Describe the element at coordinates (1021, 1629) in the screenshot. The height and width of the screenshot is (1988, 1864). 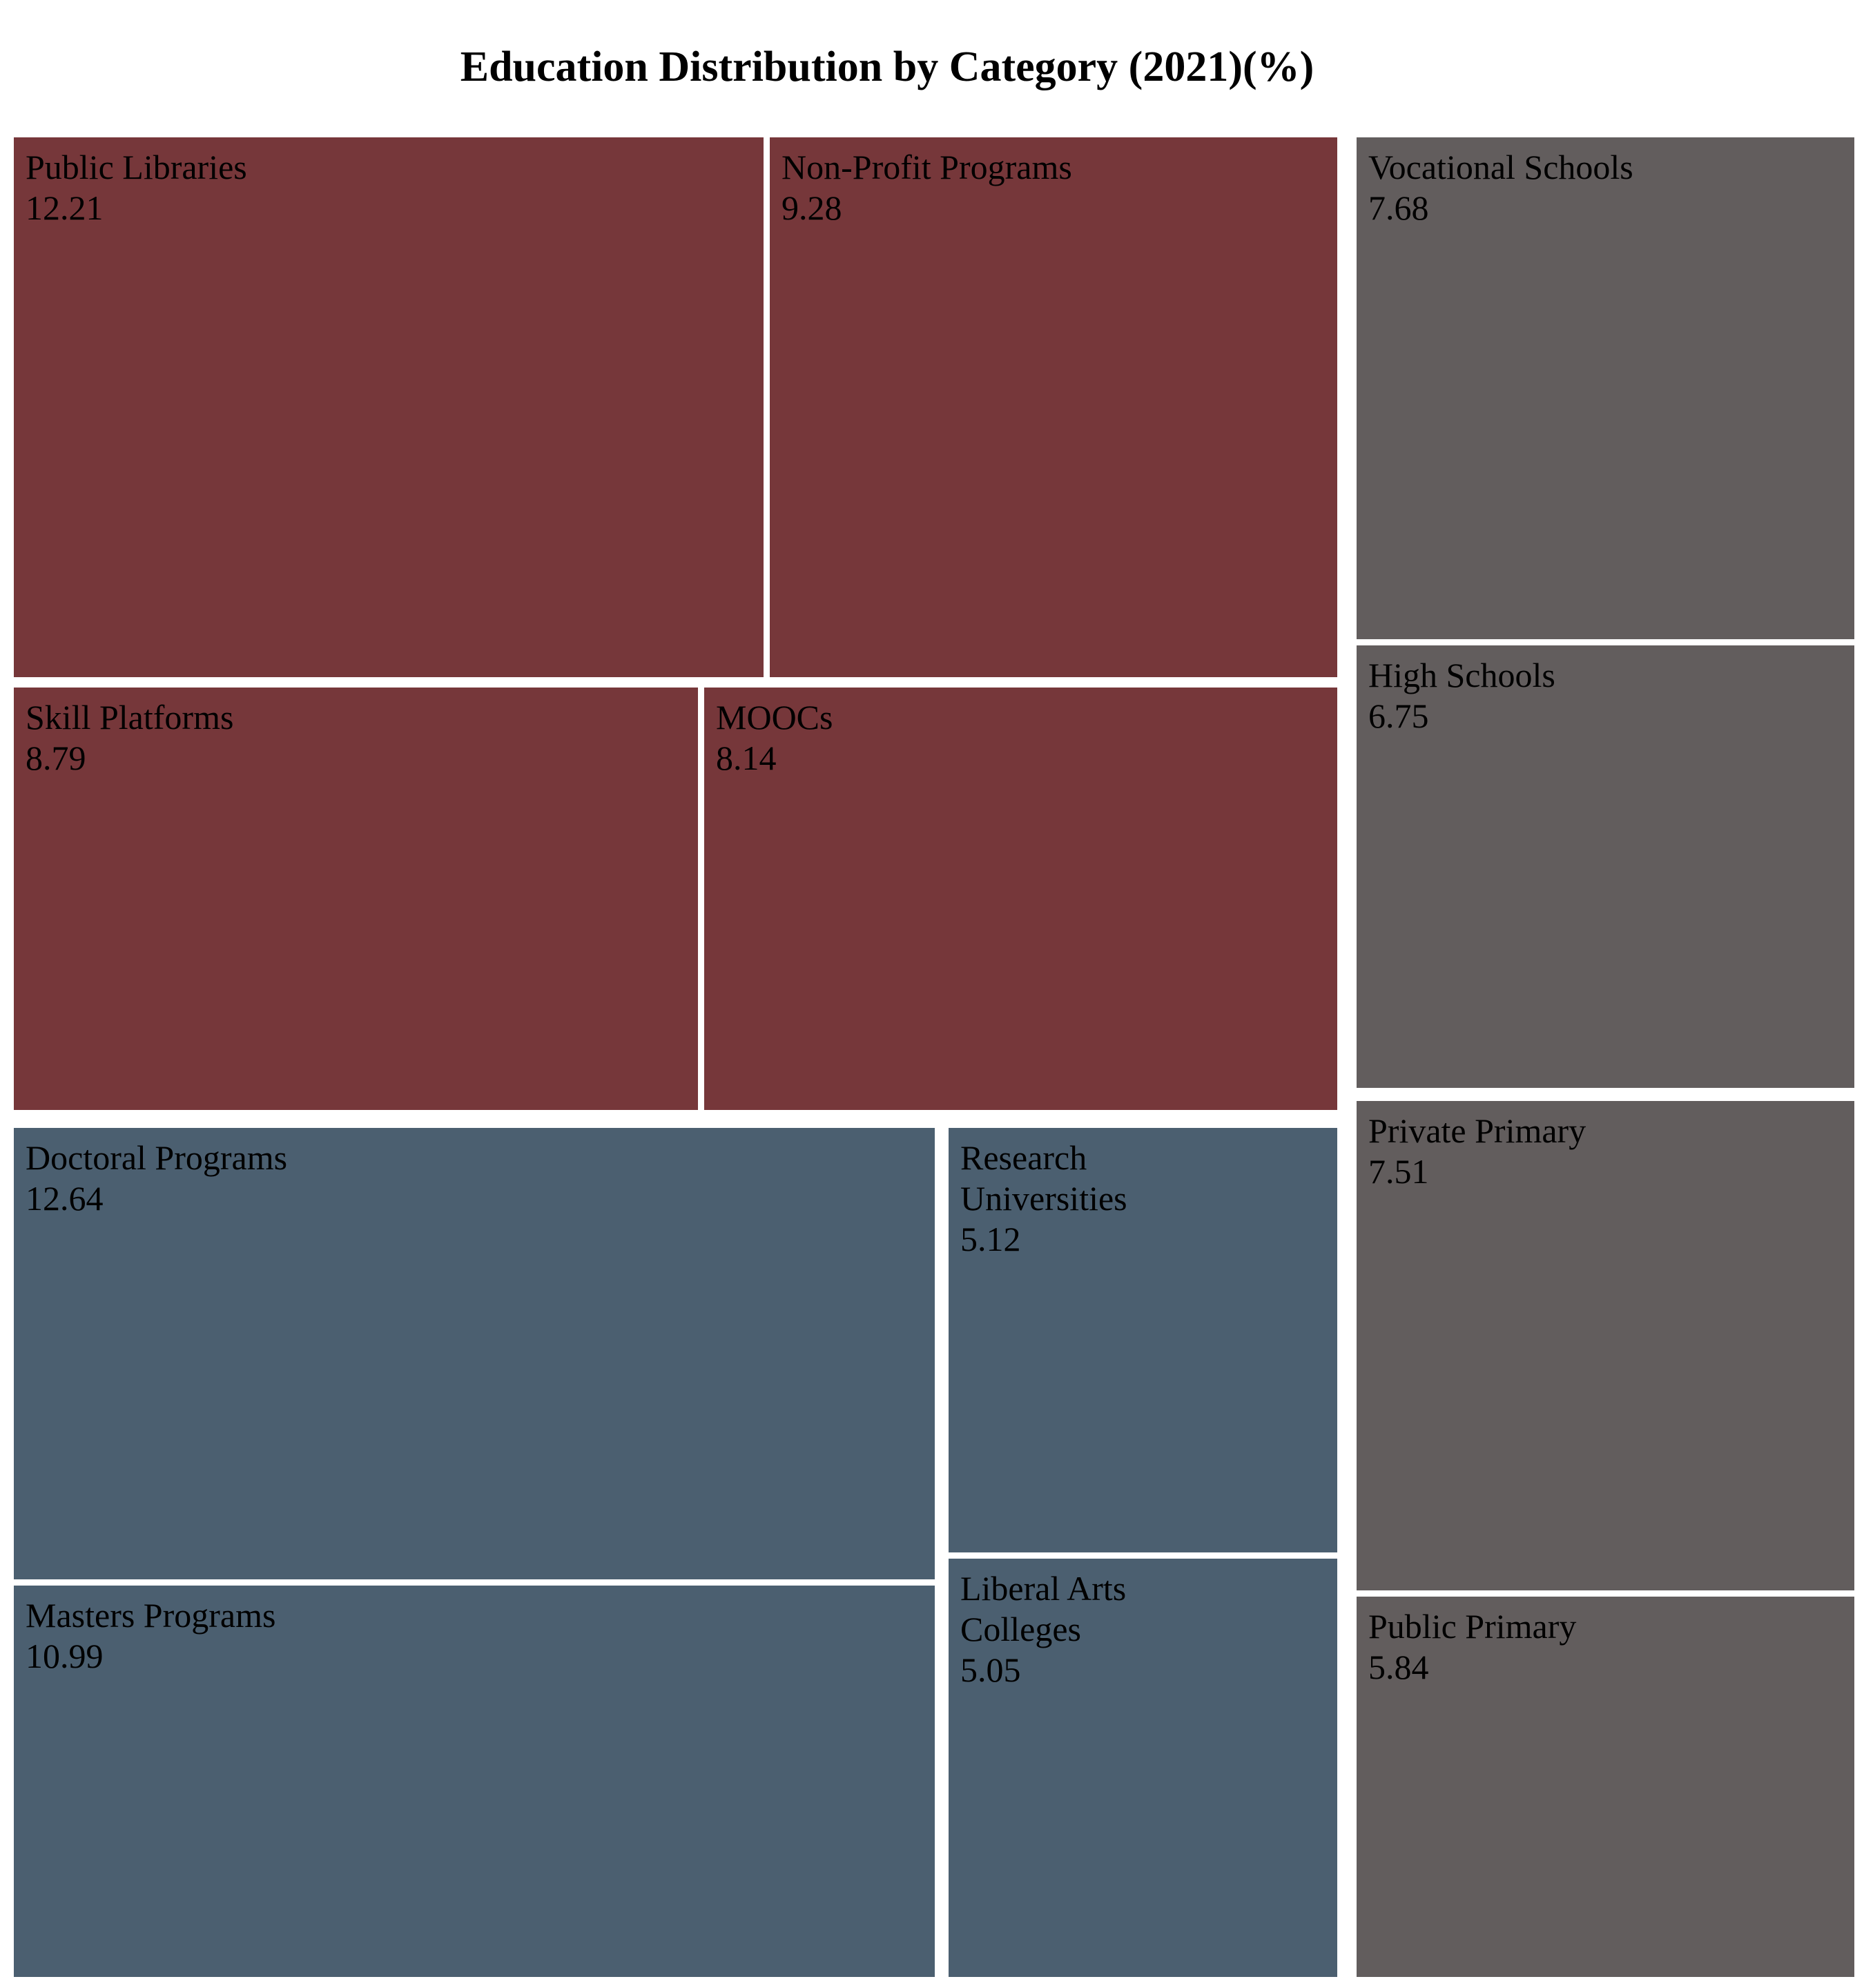
I see `tile-label-line: Colleges` at that location.